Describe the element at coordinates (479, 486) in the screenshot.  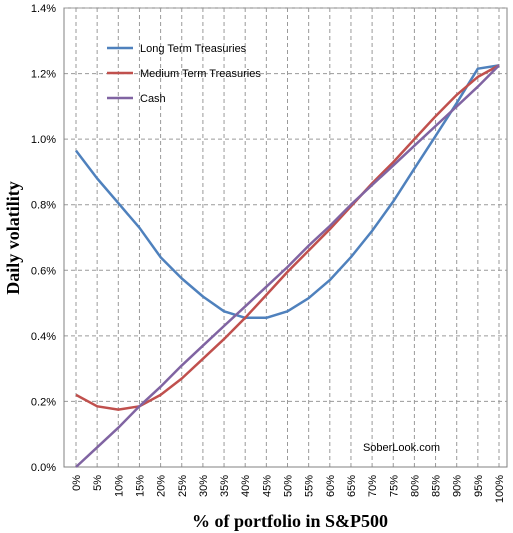
I see `x-tick-label: 95%` at that location.